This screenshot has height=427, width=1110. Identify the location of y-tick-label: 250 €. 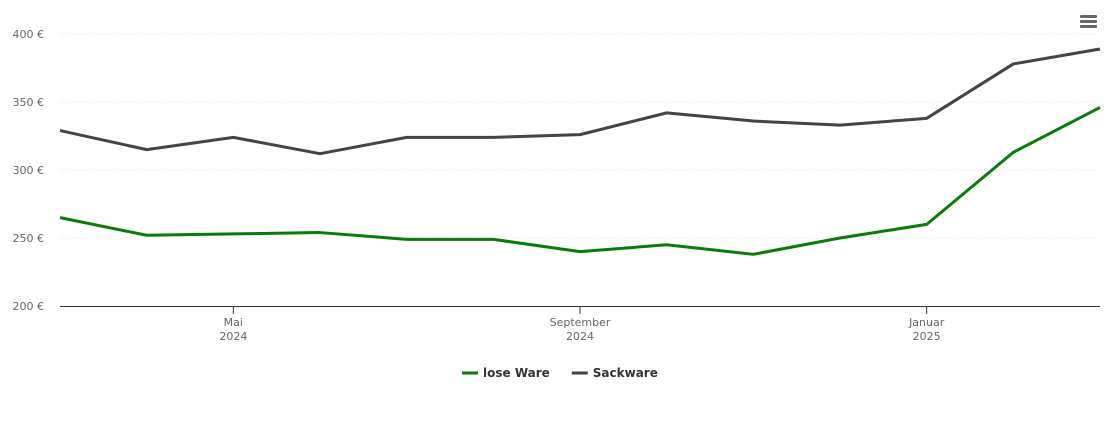
(29, 238).